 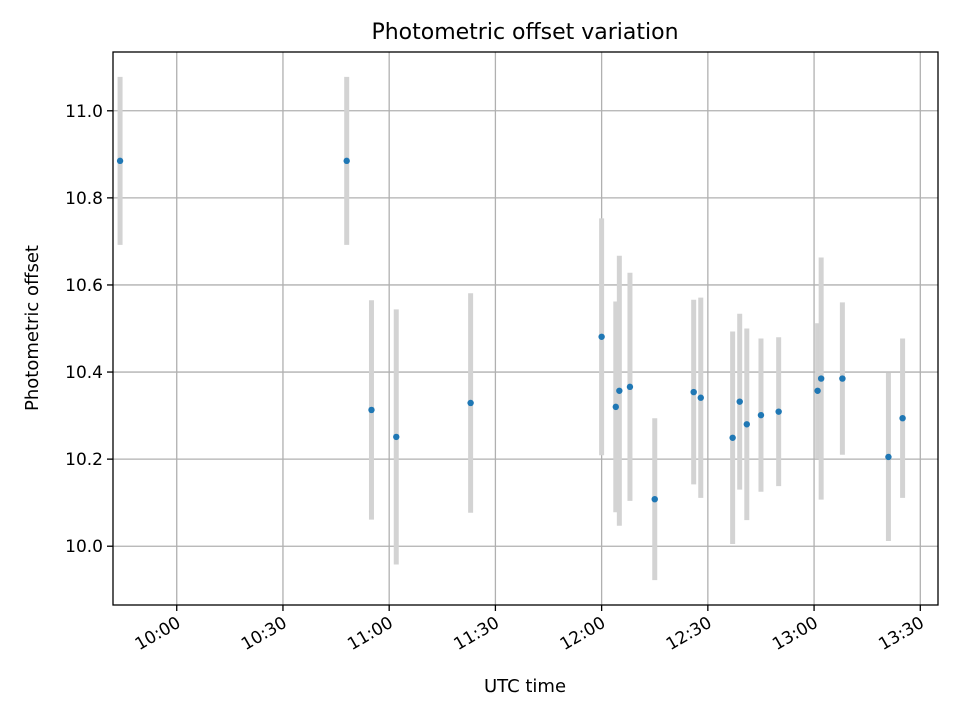 I want to click on y-tick-label: 11.0, so click(x=84, y=112).